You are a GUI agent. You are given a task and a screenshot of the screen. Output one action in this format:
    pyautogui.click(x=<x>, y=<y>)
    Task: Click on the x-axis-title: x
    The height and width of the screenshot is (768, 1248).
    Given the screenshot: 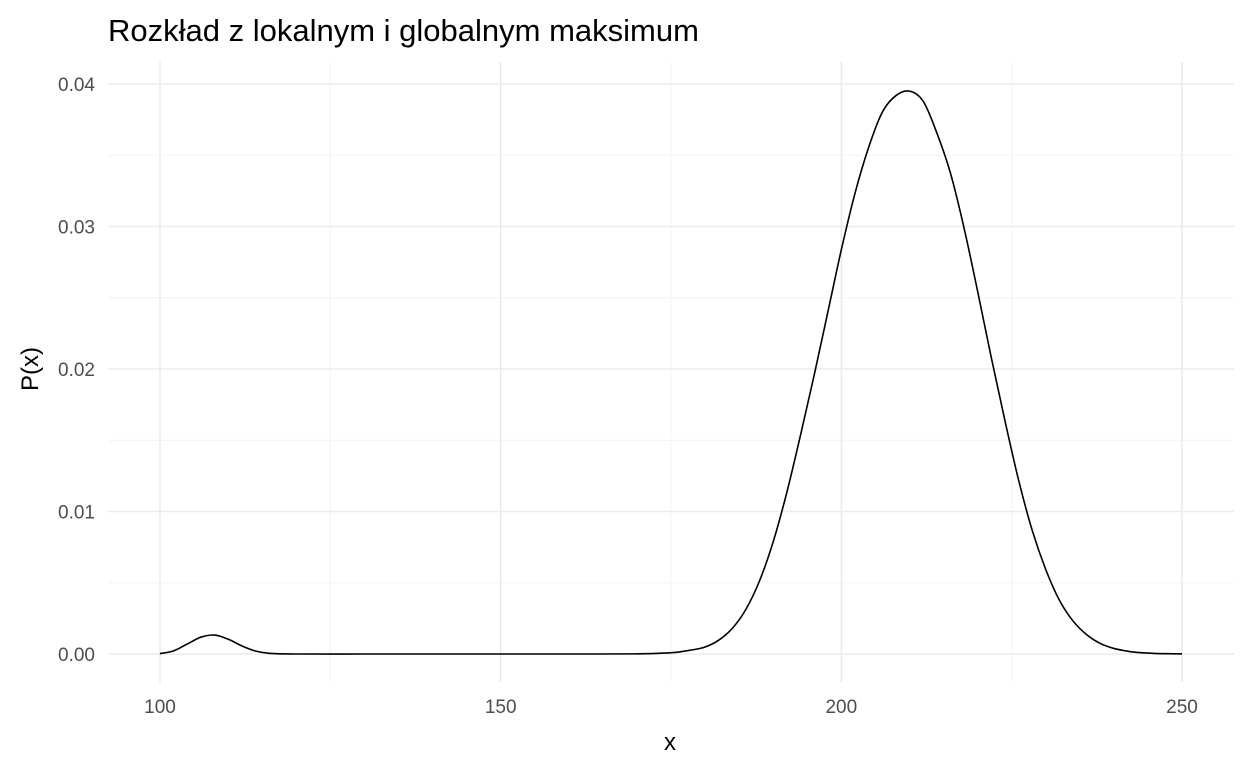 What is the action you would take?
    pyautogui.click(x=670, y=742)
    